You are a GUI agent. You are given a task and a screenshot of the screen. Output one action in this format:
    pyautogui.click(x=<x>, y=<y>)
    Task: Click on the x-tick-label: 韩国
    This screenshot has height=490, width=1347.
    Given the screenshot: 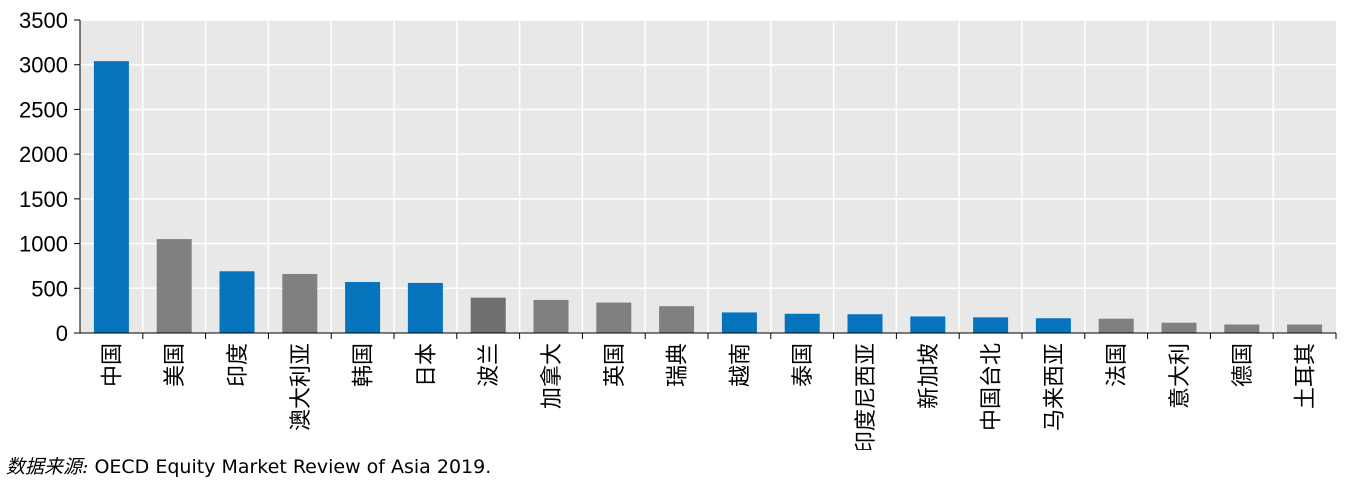 What is the action you would take?
    pyautogui.click(x=364, y=365)
    